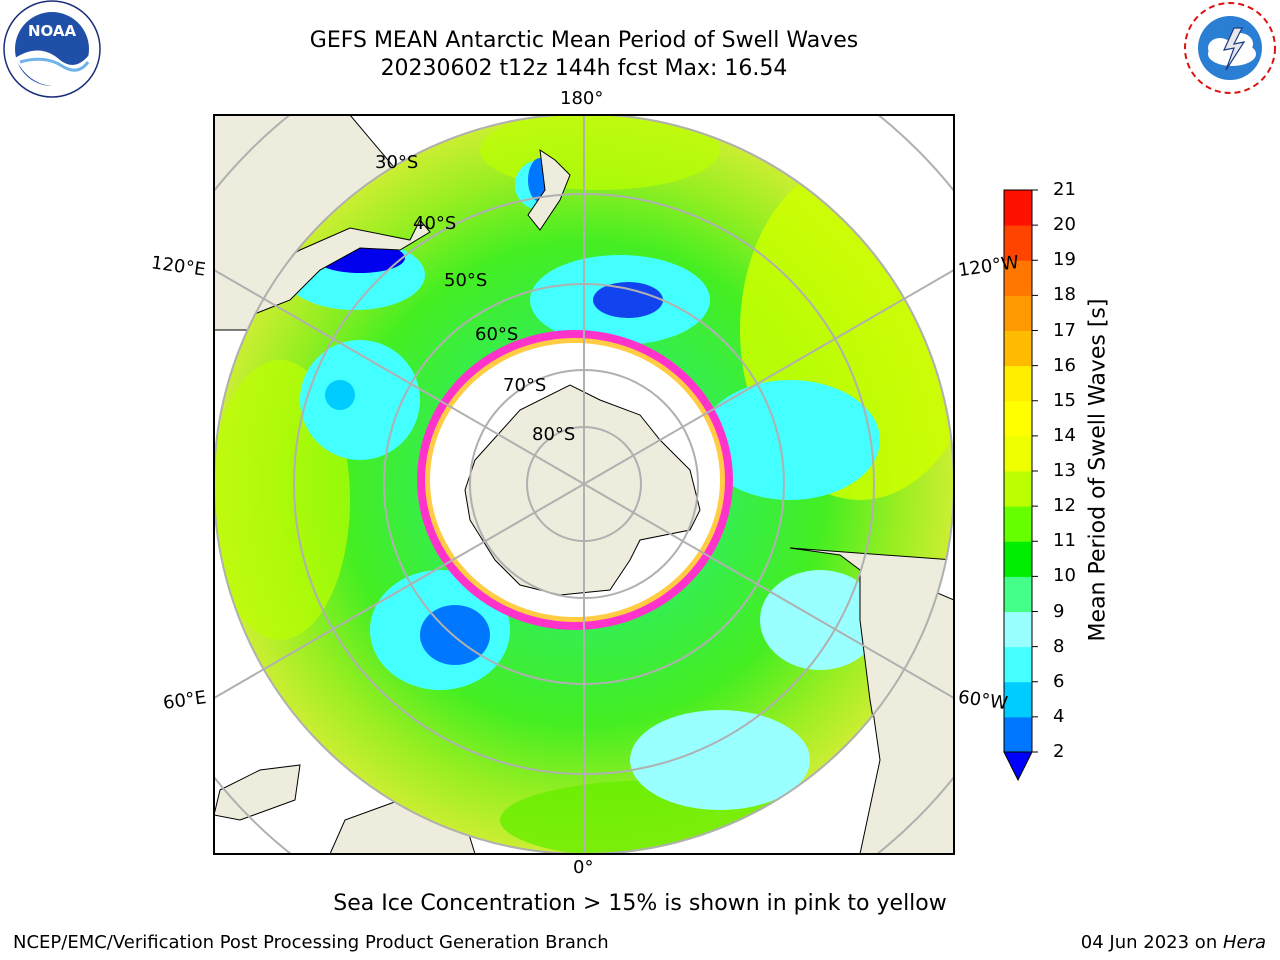  What do you see at coordinates (1064, 541) in the screenshot?
I see `colorbar-tick-label: 11` at bounding box center [1064, 541].